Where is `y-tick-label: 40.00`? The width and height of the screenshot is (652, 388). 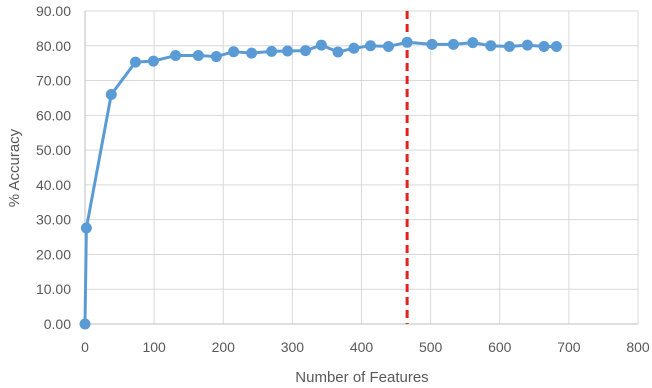
y-tick-label: 40.00 is located at coordinates (53, 185).